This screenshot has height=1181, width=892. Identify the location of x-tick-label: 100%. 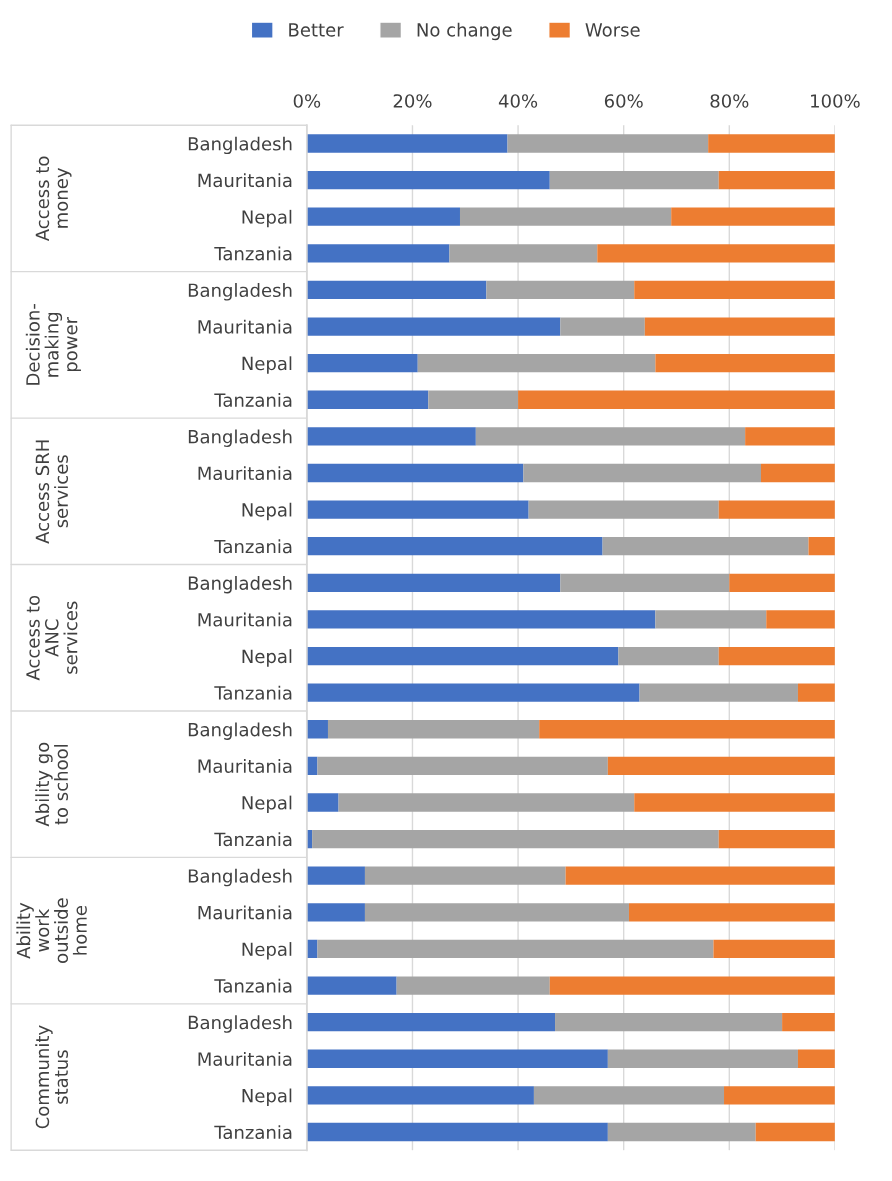
(835, 101).